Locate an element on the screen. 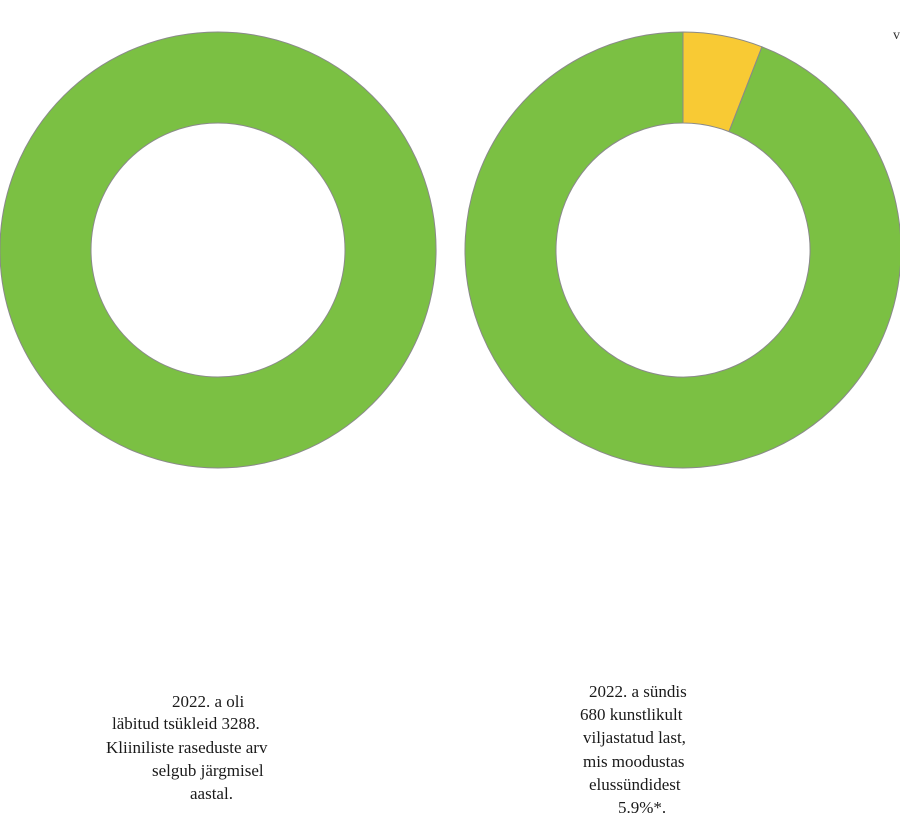 The image size is (900, 819). donut-2-line-6: 5.9%*. is located at coordinates (642, 807).